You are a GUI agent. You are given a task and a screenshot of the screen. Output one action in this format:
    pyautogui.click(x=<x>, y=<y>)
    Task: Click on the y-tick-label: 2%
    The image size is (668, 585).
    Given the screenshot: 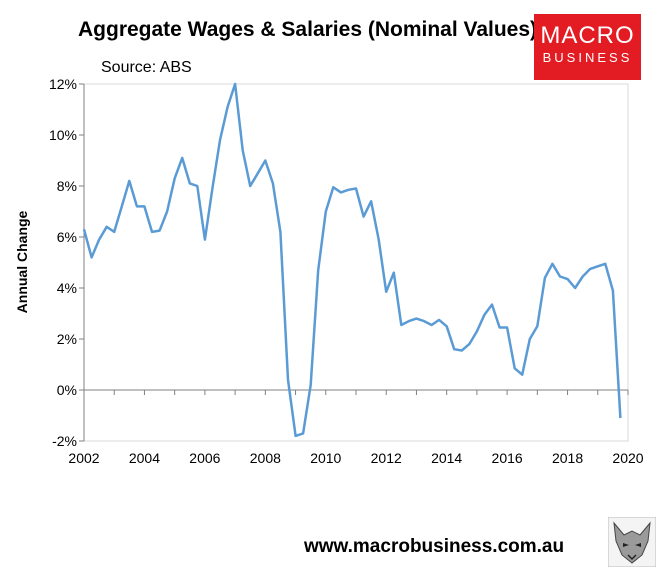 What is the action you would take?
    pyautogui.click(x=67, y=339)
    